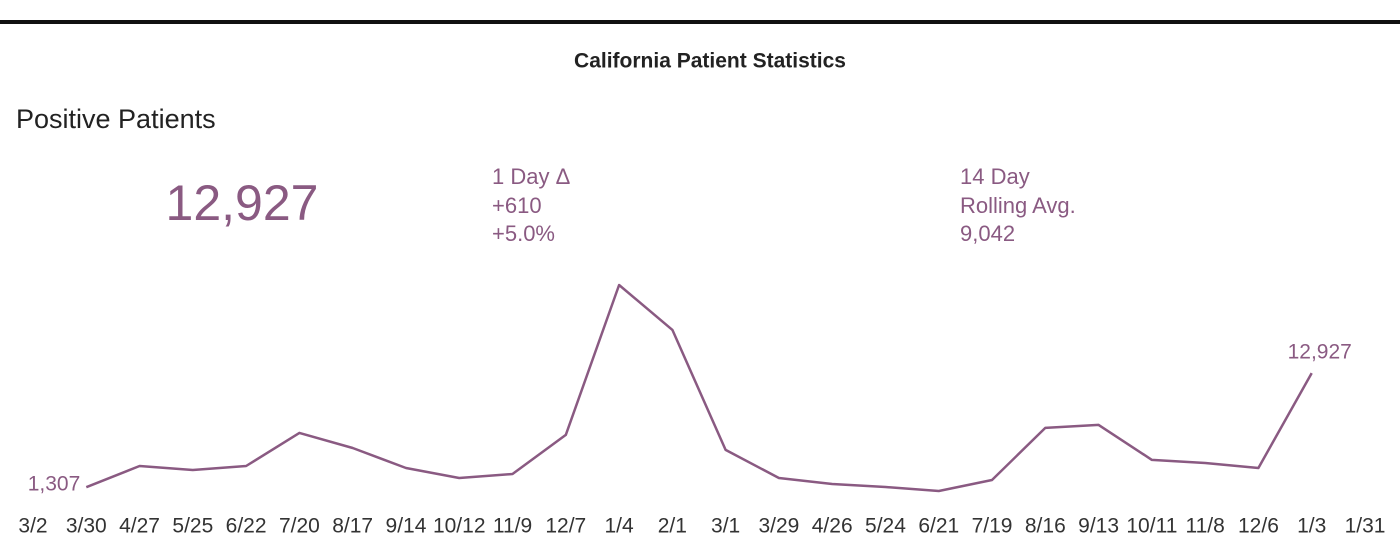 This screenshot has height=551, width=1400. Describe the element at coordinates (531, 176) in the screenshot. I see `delta-label: 1 Day Δ` at that location.